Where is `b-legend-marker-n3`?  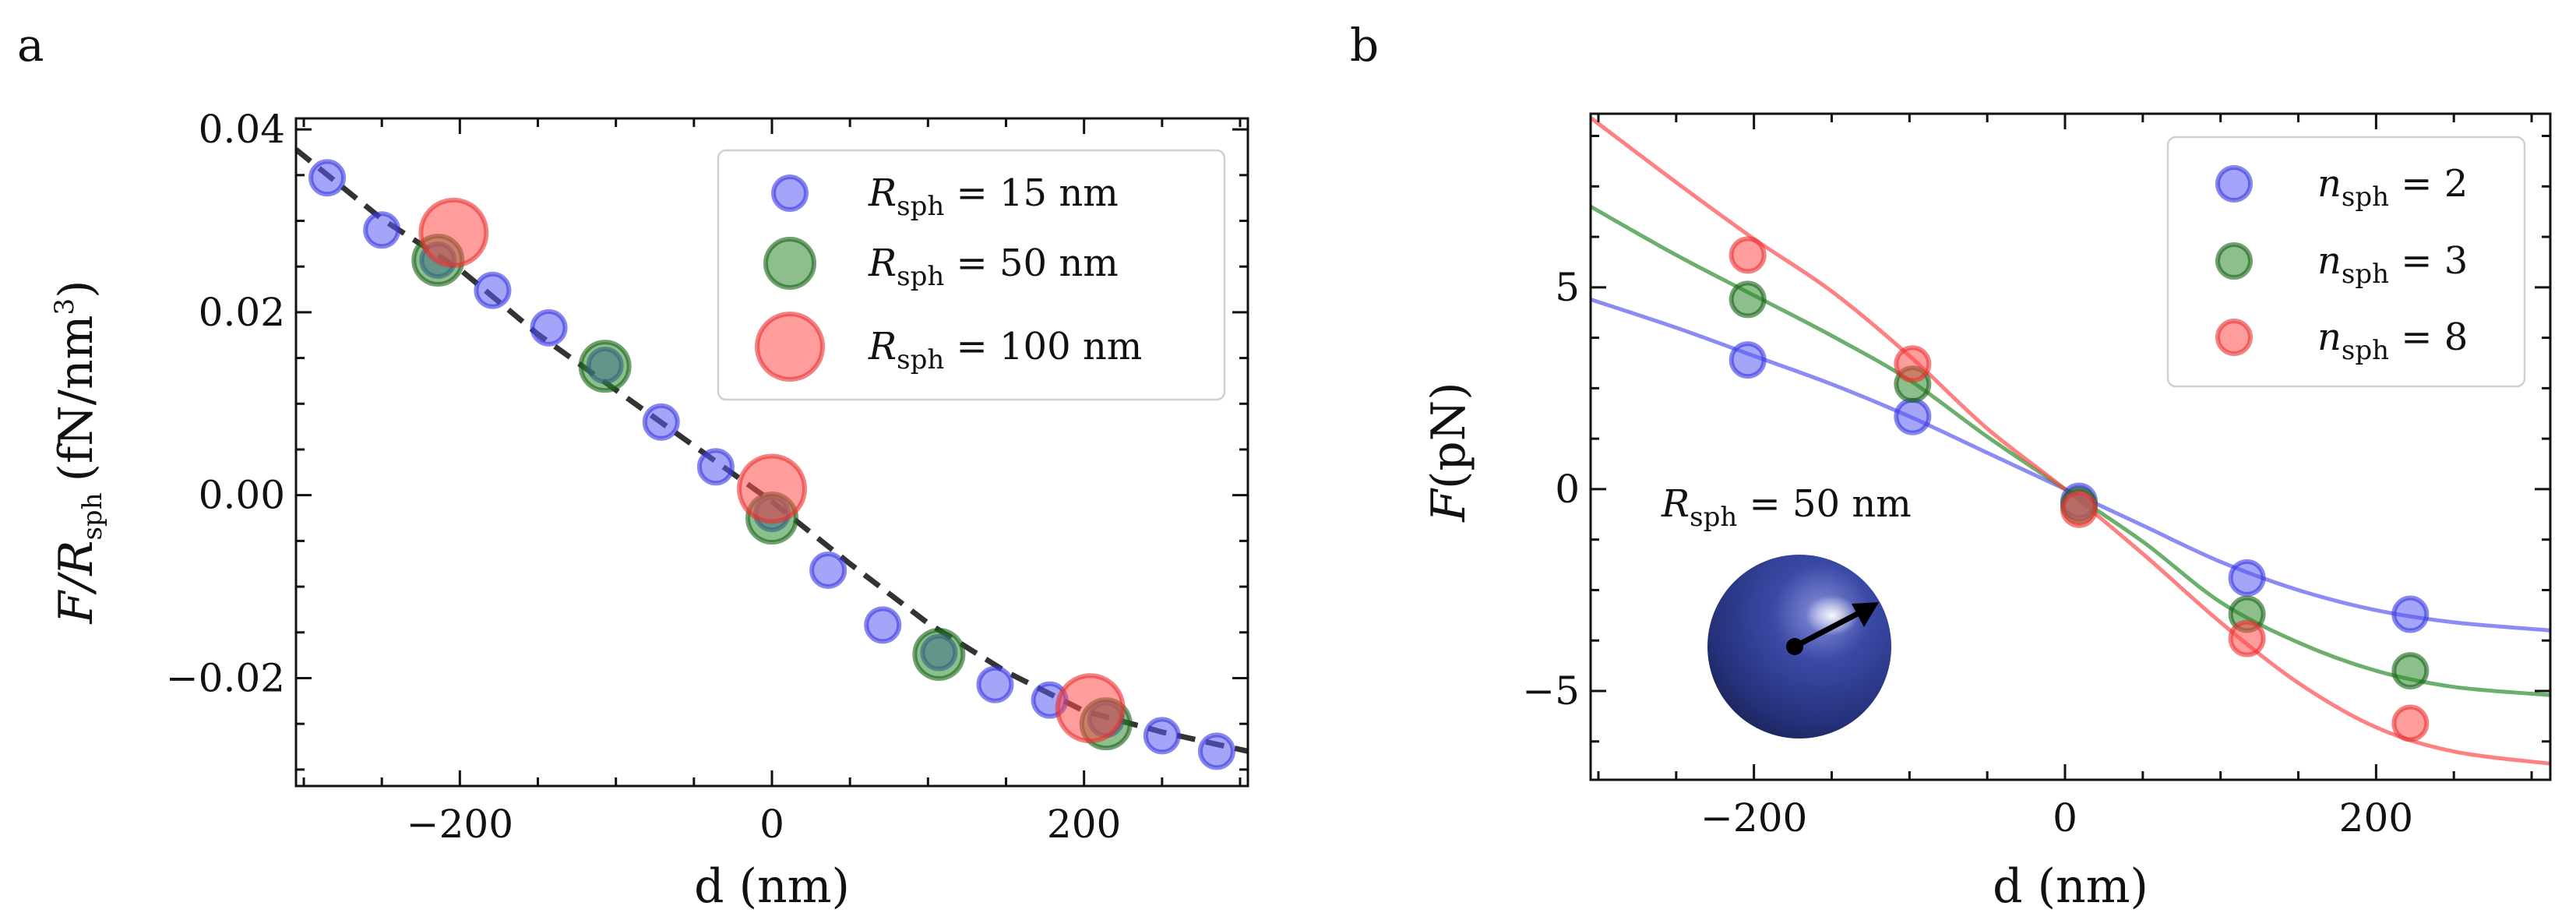
b-legend-marker-n3 is located at coordinates (2234, 261).